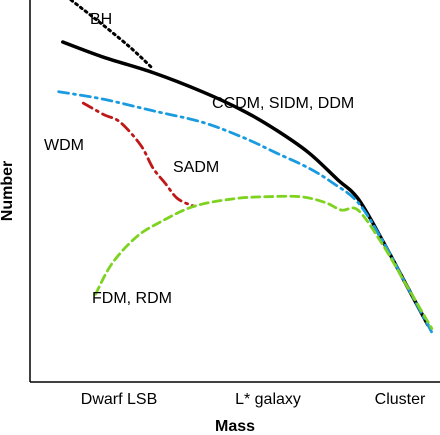 The height and width of the screenshot is (435, 440). I want to click on annotation-sadm: SADM, so click(196, 167).